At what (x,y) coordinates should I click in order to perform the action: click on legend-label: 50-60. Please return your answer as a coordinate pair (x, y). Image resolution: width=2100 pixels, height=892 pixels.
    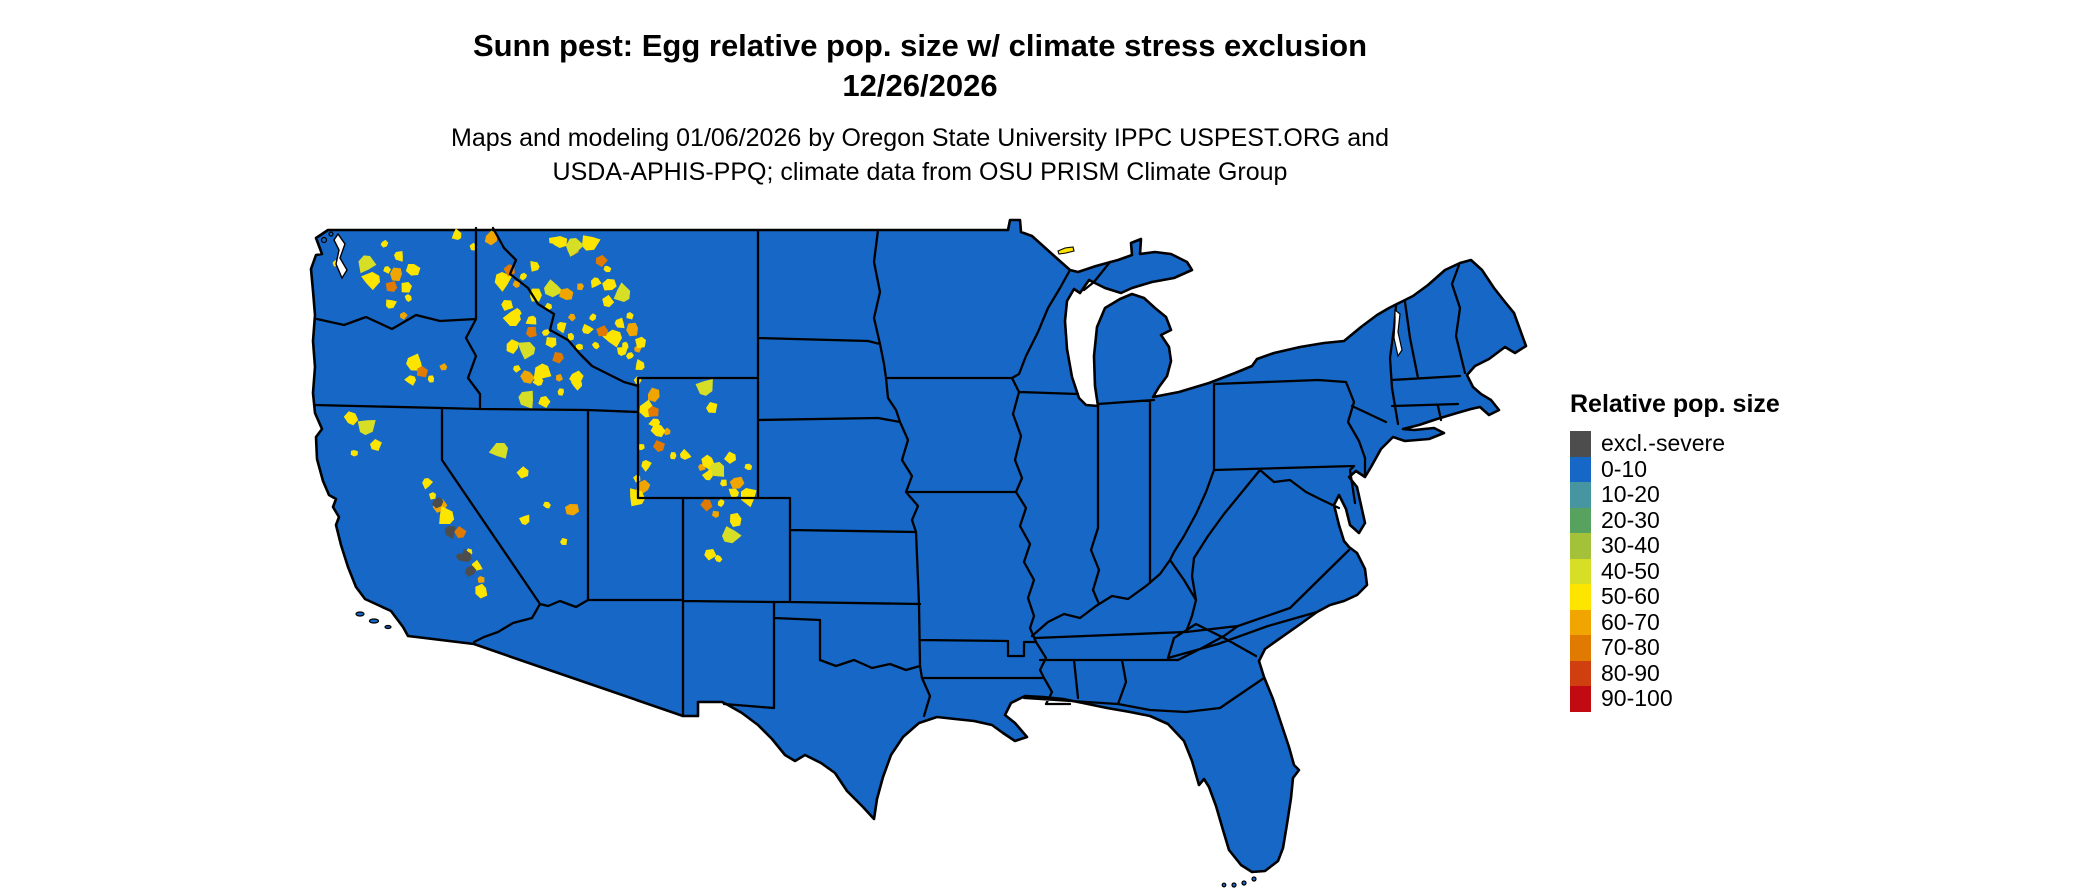
    Looking at the image, I should click on (1630, 596).